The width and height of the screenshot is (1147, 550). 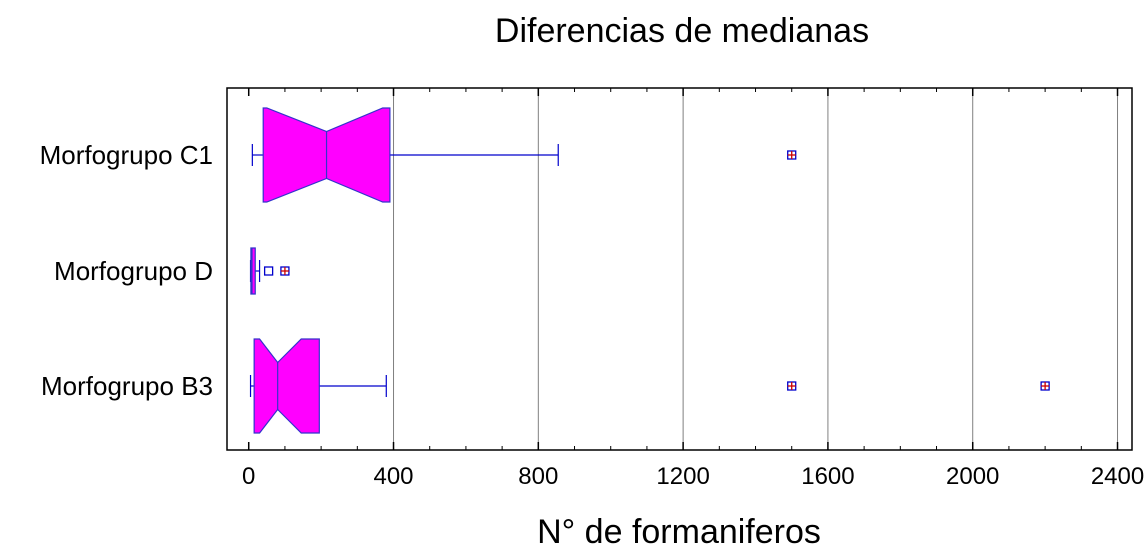 What do you see at coordinates (1117, 476) in the screenshot?
I see `x-tick-label: 2400` at bounding box center [1117, 476].